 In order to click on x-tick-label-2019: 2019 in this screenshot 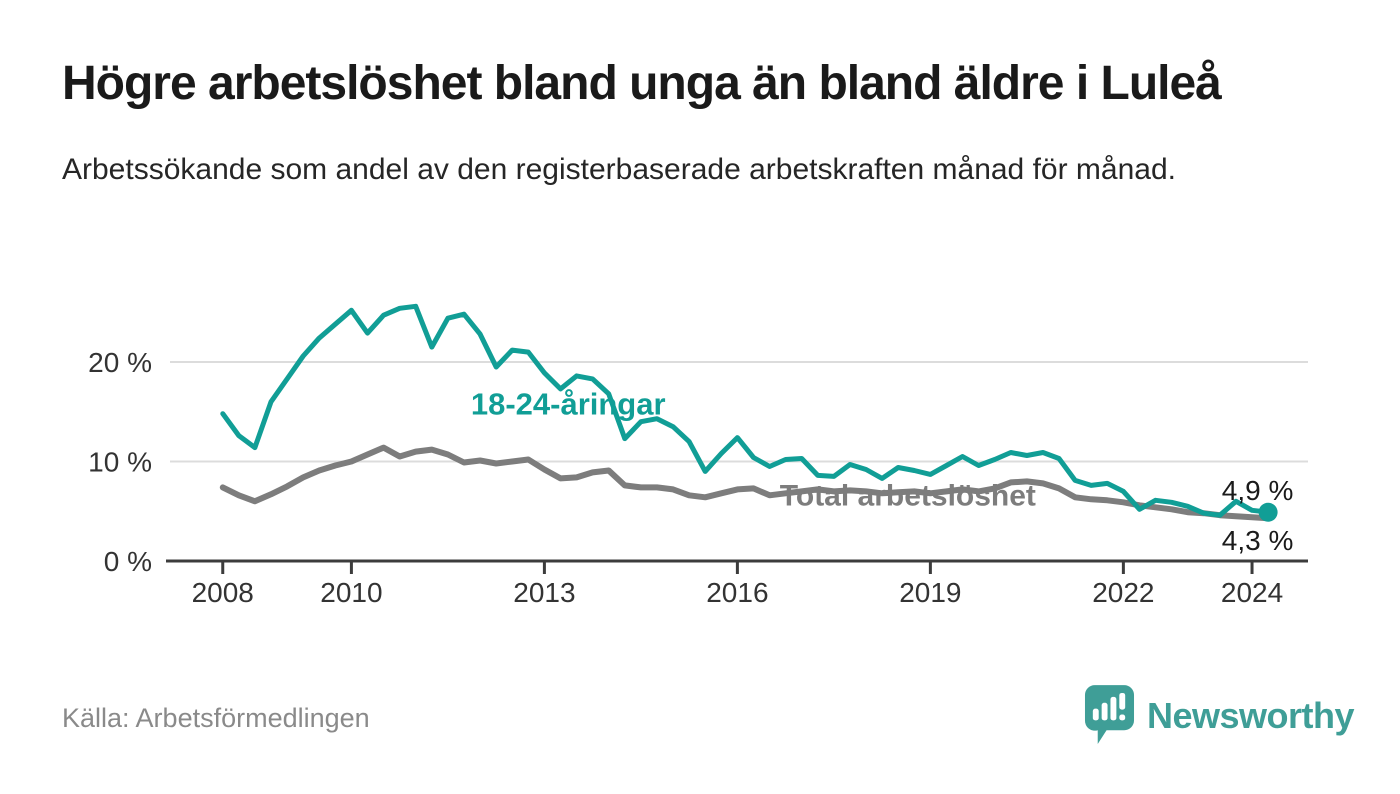, I will do `click(930, 592)`.